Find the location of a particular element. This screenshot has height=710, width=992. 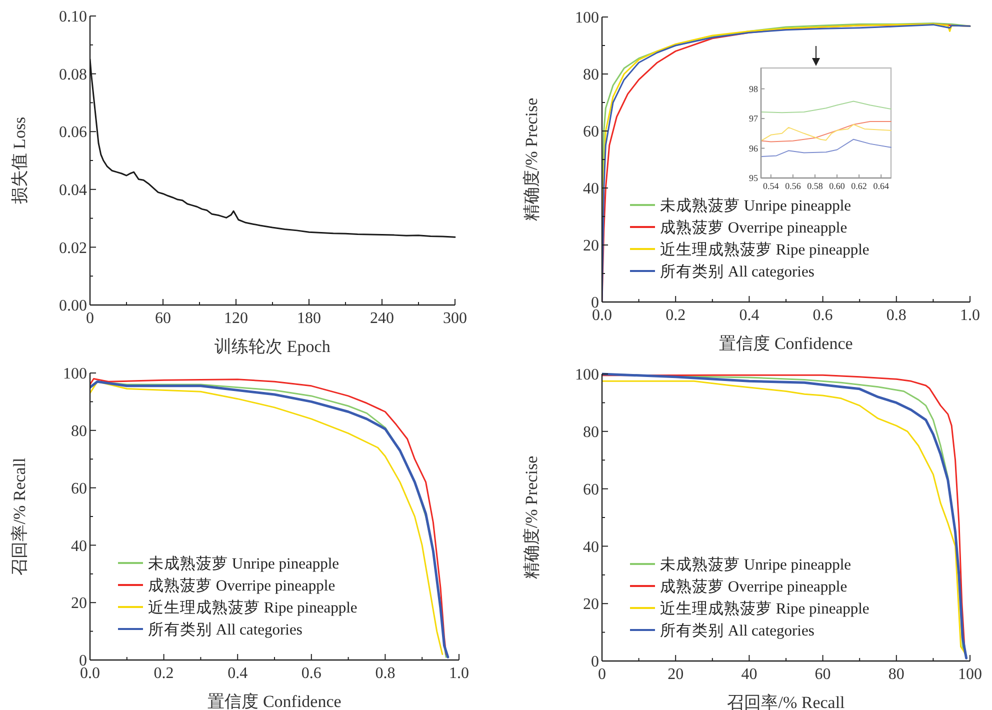

x-tick-label: 180 is located at coordinates (309, 318).